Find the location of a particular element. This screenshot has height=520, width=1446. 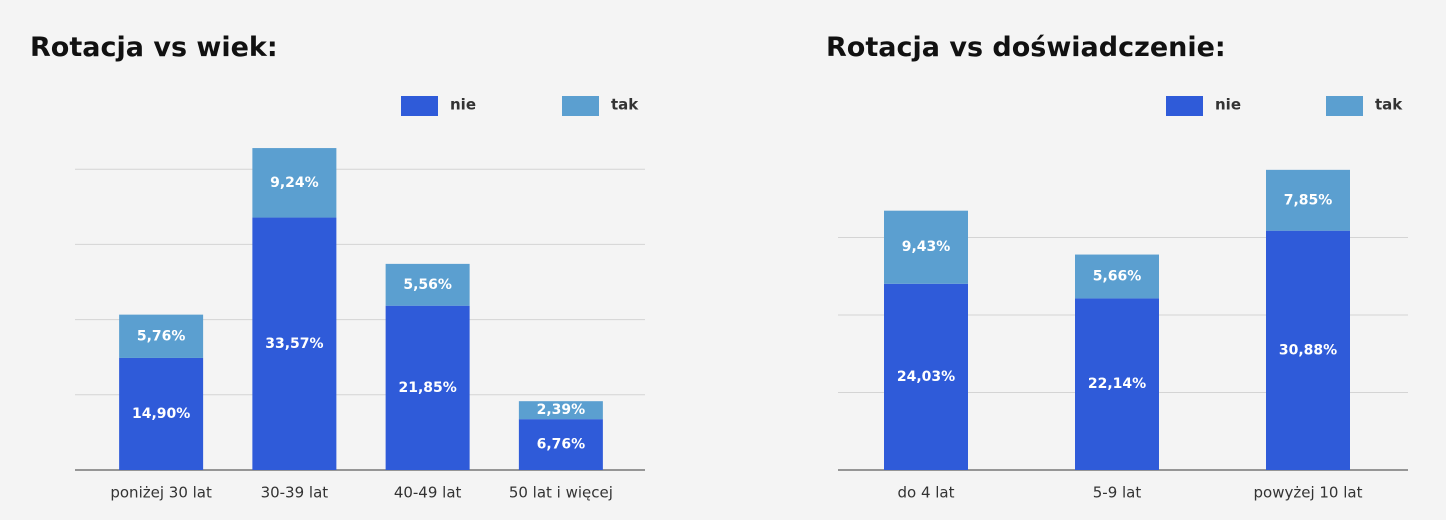

value-label: 24,03% is located at coordinates (926, 377).